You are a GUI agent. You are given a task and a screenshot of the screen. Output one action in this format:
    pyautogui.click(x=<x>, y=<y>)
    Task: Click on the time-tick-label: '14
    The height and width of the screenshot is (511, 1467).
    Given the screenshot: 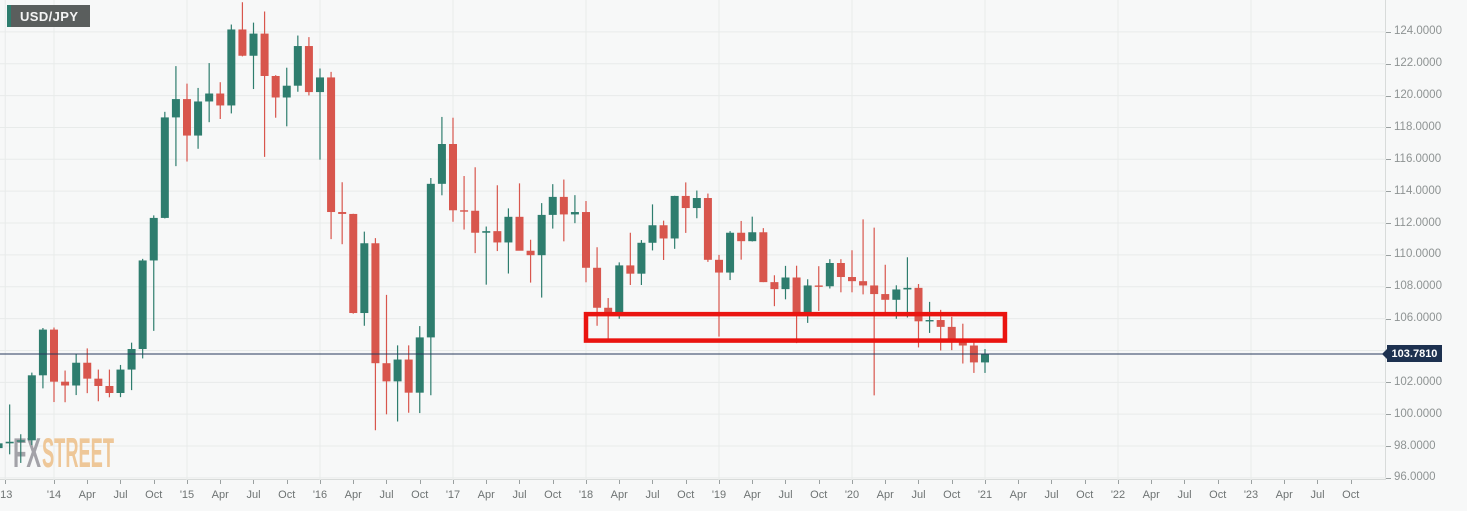 What is the action you would take?
    pyautogui.click(x=54, y=495)
    